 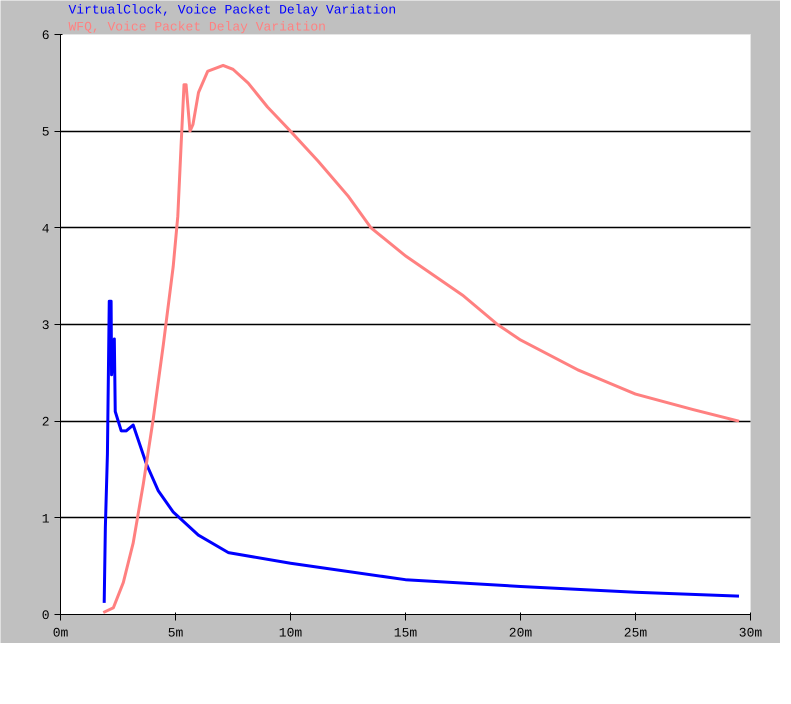 What do you see at coordinates (46, 325) in the screenshot?
I see `y-tick-label: 3` at bounding box center [46, 325].